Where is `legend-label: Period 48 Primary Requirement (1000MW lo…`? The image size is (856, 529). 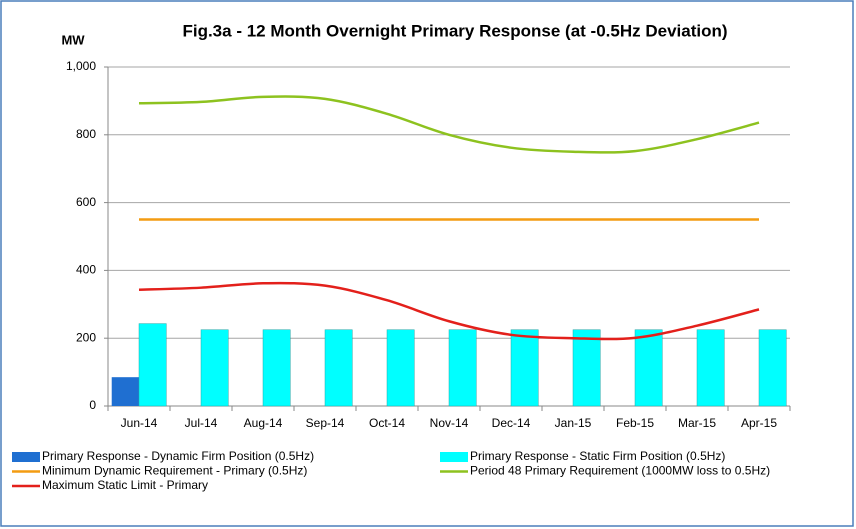
legend-label: Period 48 Primary Requirement (1000MW lo… is located at coordinates (620, 471).